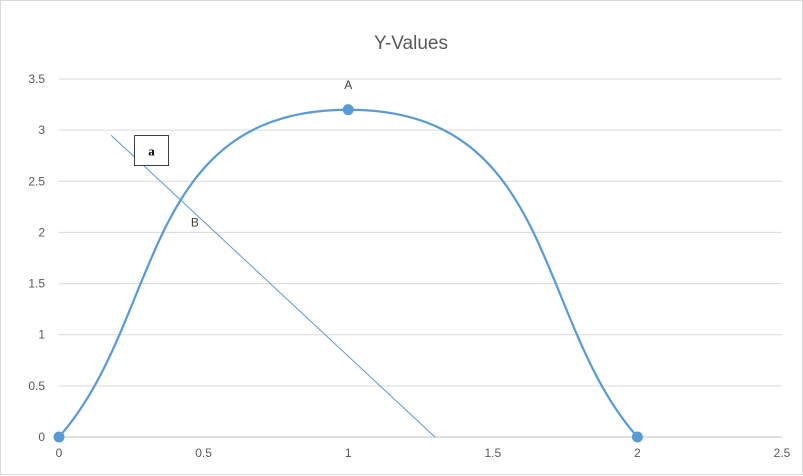 Image resolution: width=803 pixels, height=476 pixels. What do you see at coordinates (36, 79) in the screenshot?
I see `y-tick-label: 3.5` at bounding box center [36, 79].